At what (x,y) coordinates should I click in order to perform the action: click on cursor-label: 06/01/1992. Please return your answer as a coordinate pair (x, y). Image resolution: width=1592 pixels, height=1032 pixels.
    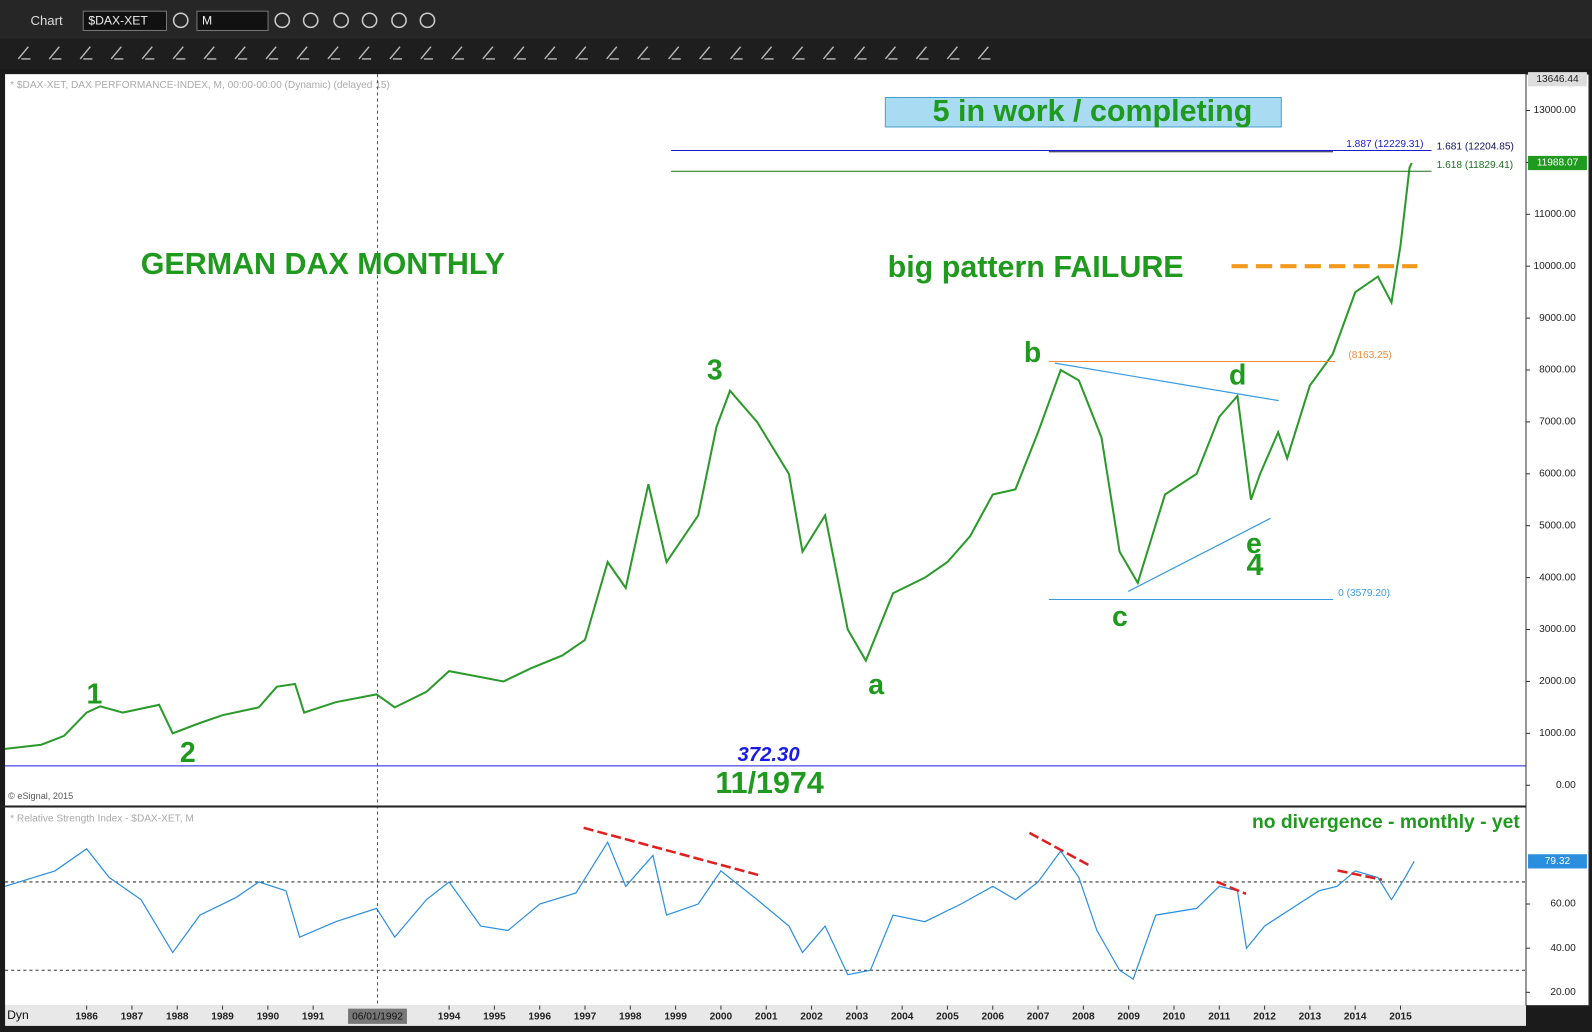
    Looking at the image, I should click on (377, 1016).